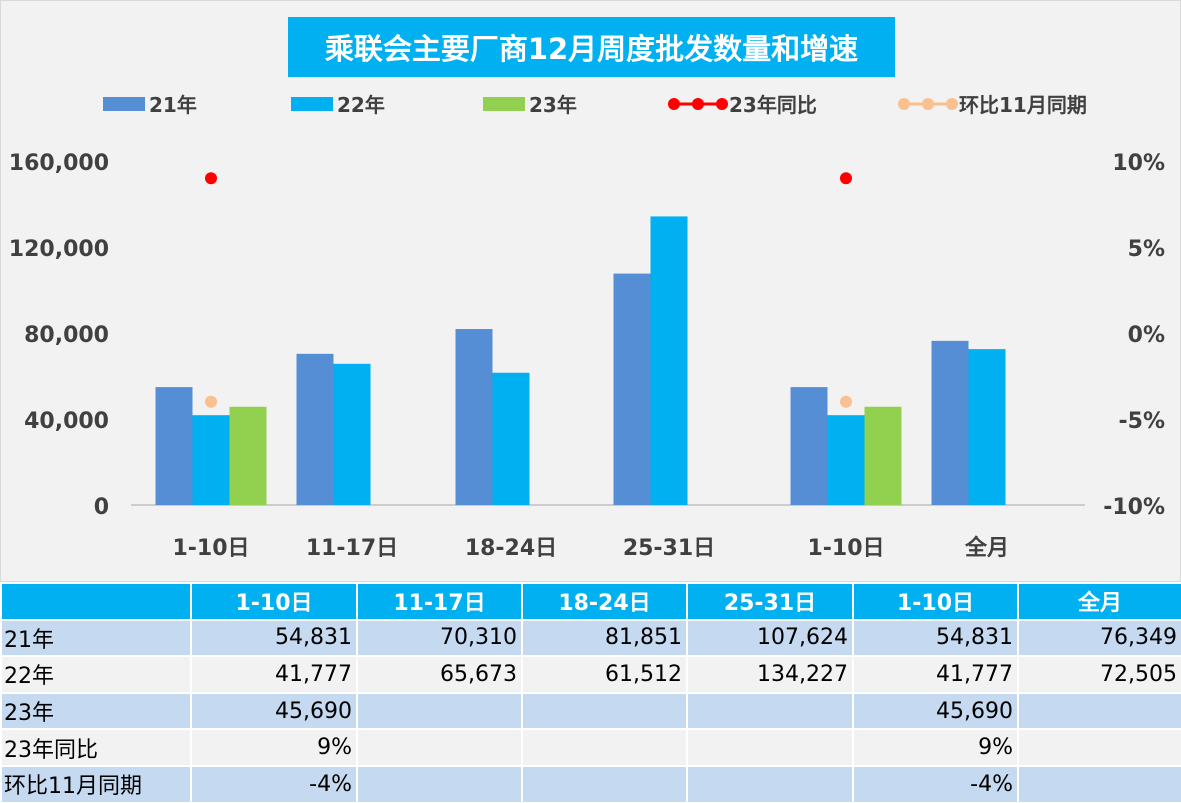 Image resolution: width=1181 pixels, height=803 pixels. Describe the element at coordinates (352, 548) in the screenshot. I see `x-tick-label: 11-17日` at that location.